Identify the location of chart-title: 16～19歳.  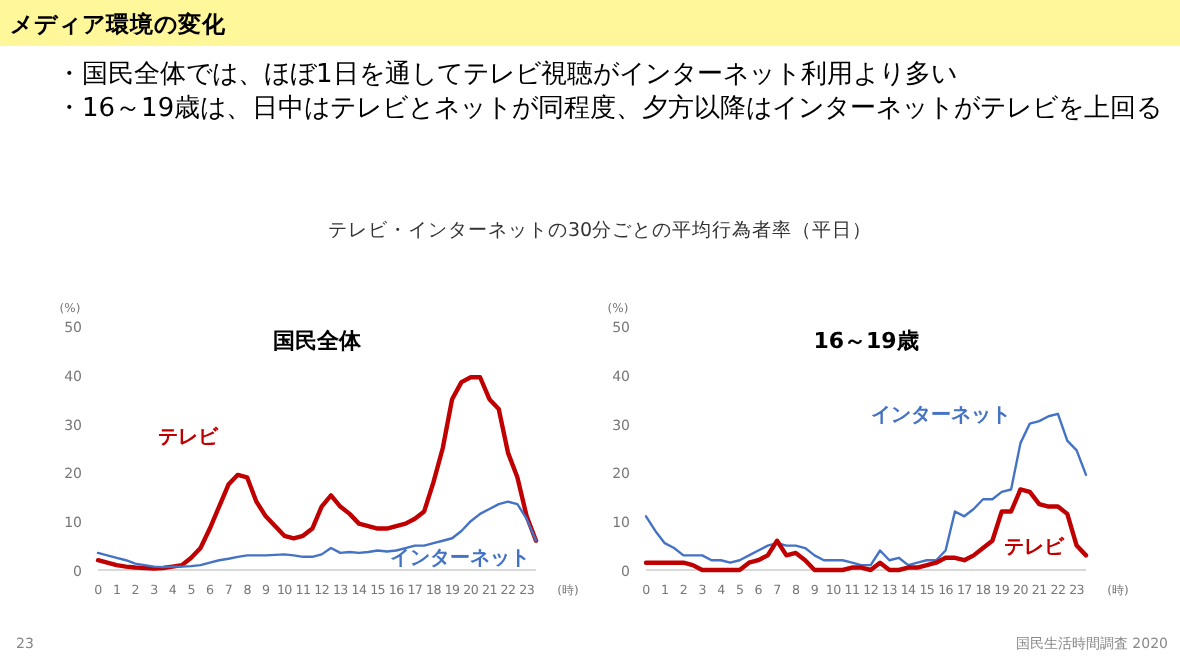
(866, 341).